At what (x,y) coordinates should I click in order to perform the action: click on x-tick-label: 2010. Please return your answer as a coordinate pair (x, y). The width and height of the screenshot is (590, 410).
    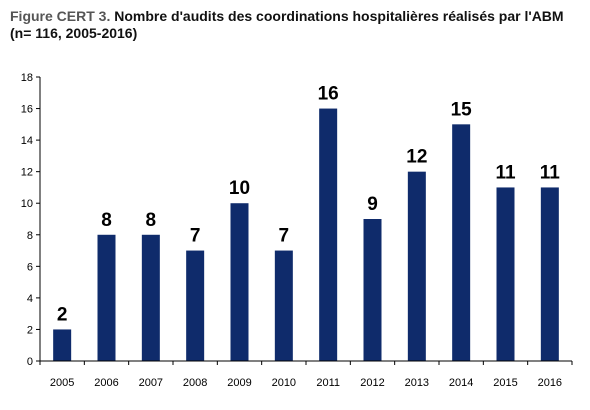
    Looking at the image, I should click on (284, 383).